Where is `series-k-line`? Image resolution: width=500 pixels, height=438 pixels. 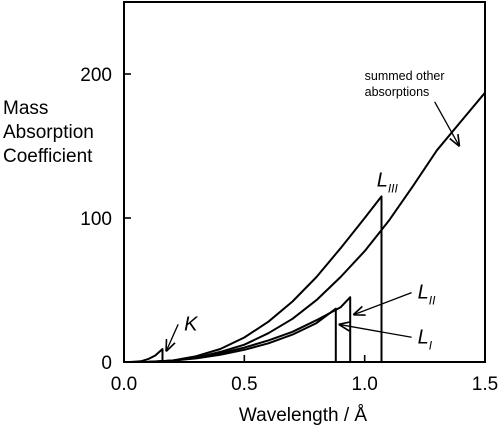 series-k-line is located at coordinates (147, 355).